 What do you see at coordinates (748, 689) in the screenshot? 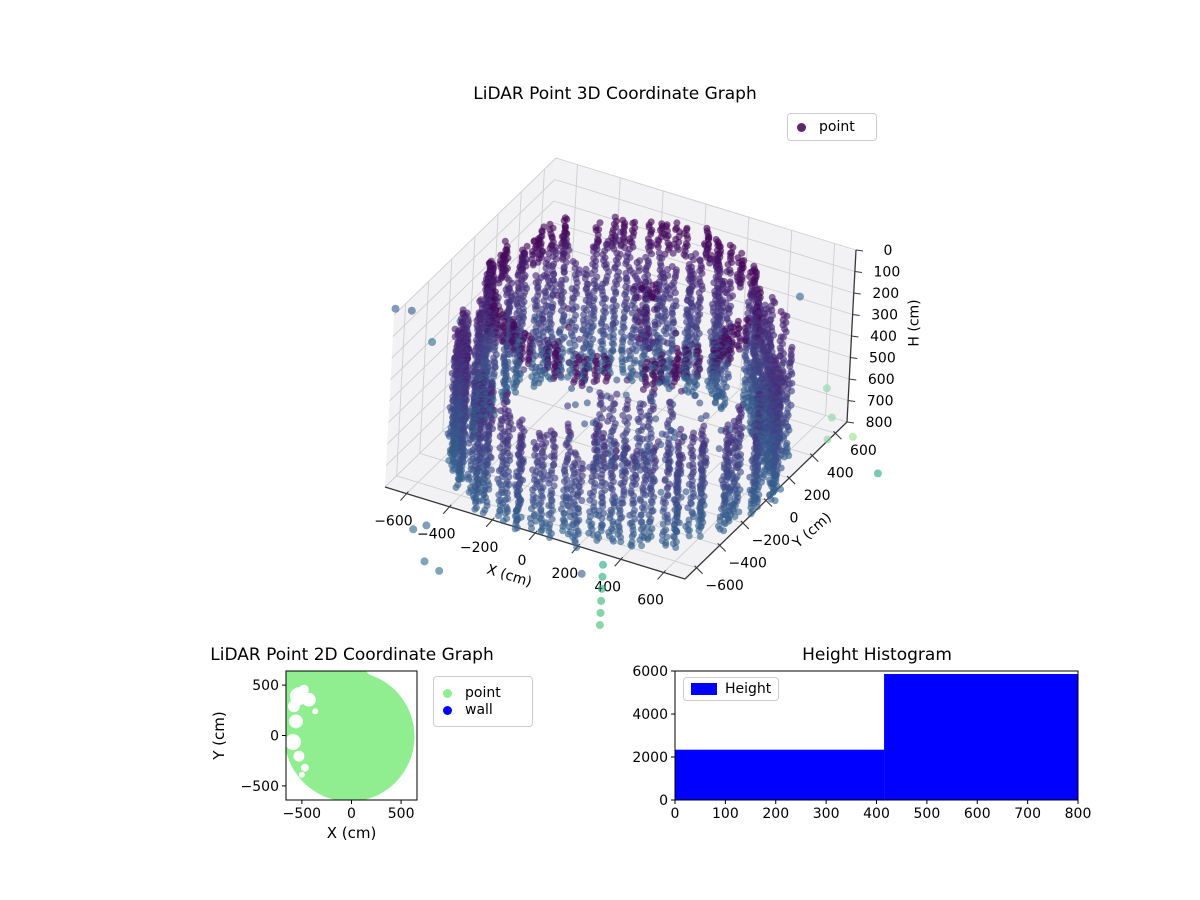
I see `legend-height-label: Height` at bounding box center [748, 689].